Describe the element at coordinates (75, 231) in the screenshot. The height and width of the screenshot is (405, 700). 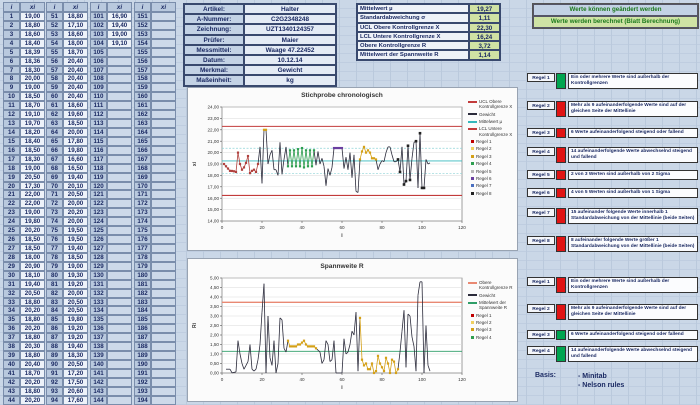
I see `cell-value: 19,50` at that location.